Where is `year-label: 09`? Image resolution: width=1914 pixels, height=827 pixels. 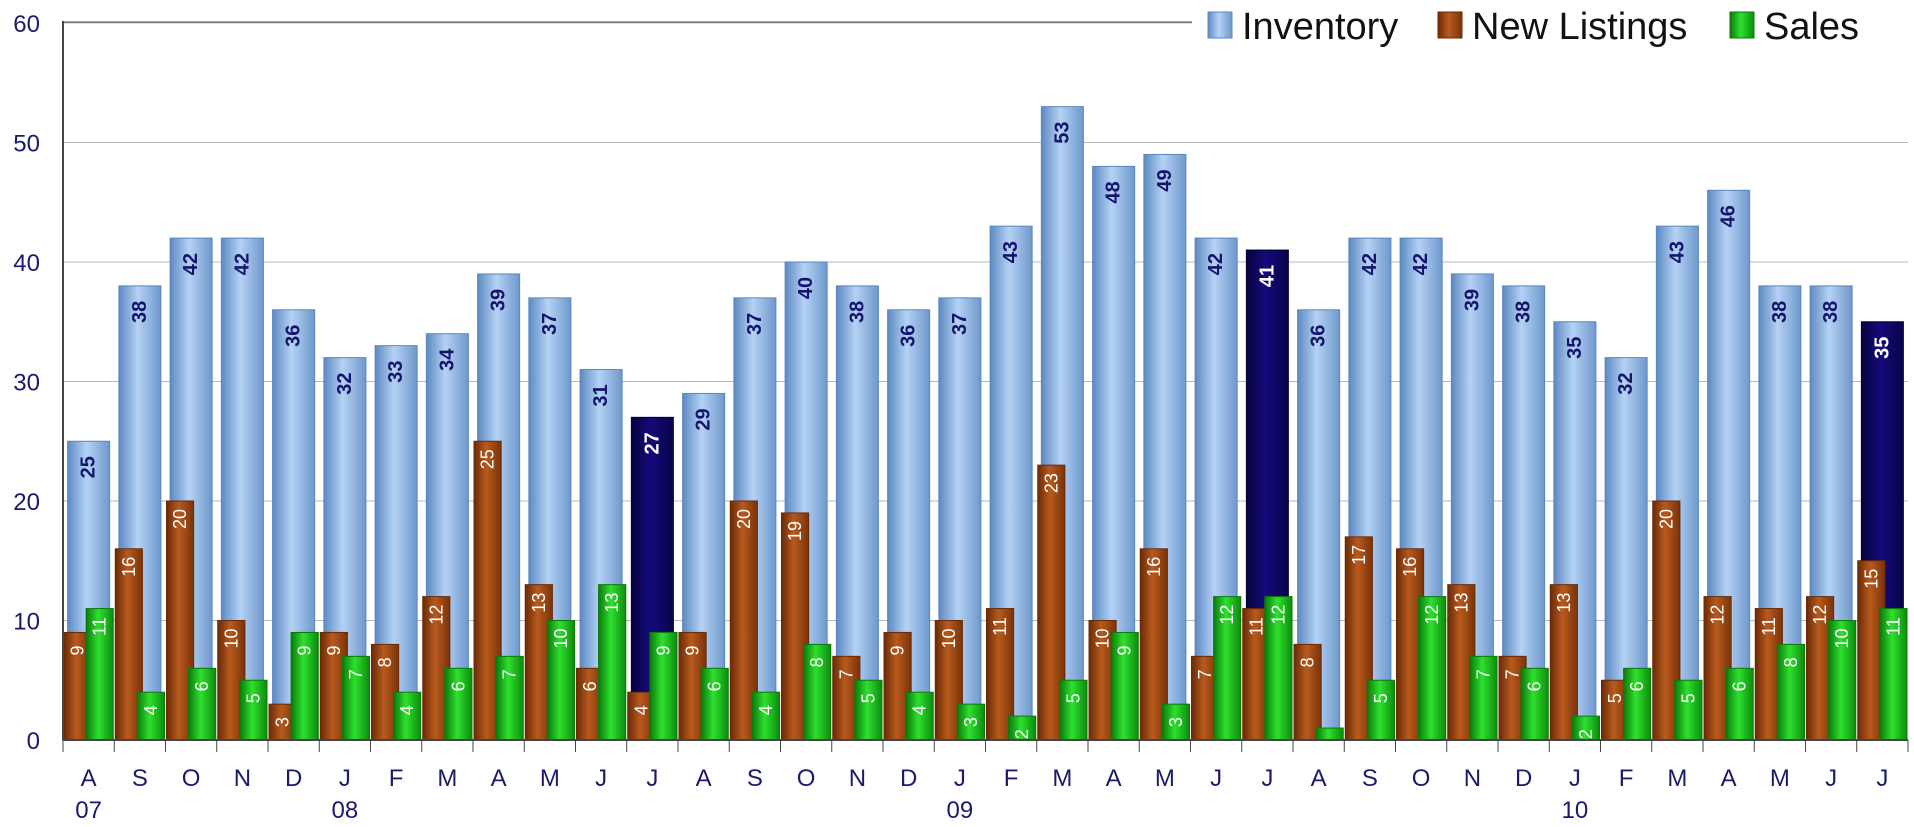 year-label: 09 is located at coordinates (960, 809).